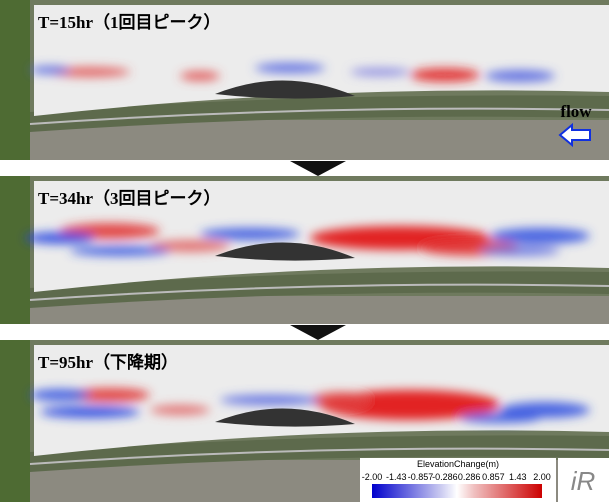 The height and width of the screenshot is (502, 609). Describe the element at coordinates (518, 477) in the screenshot. I see `colorbar-tick-label: 1.43` at that location.